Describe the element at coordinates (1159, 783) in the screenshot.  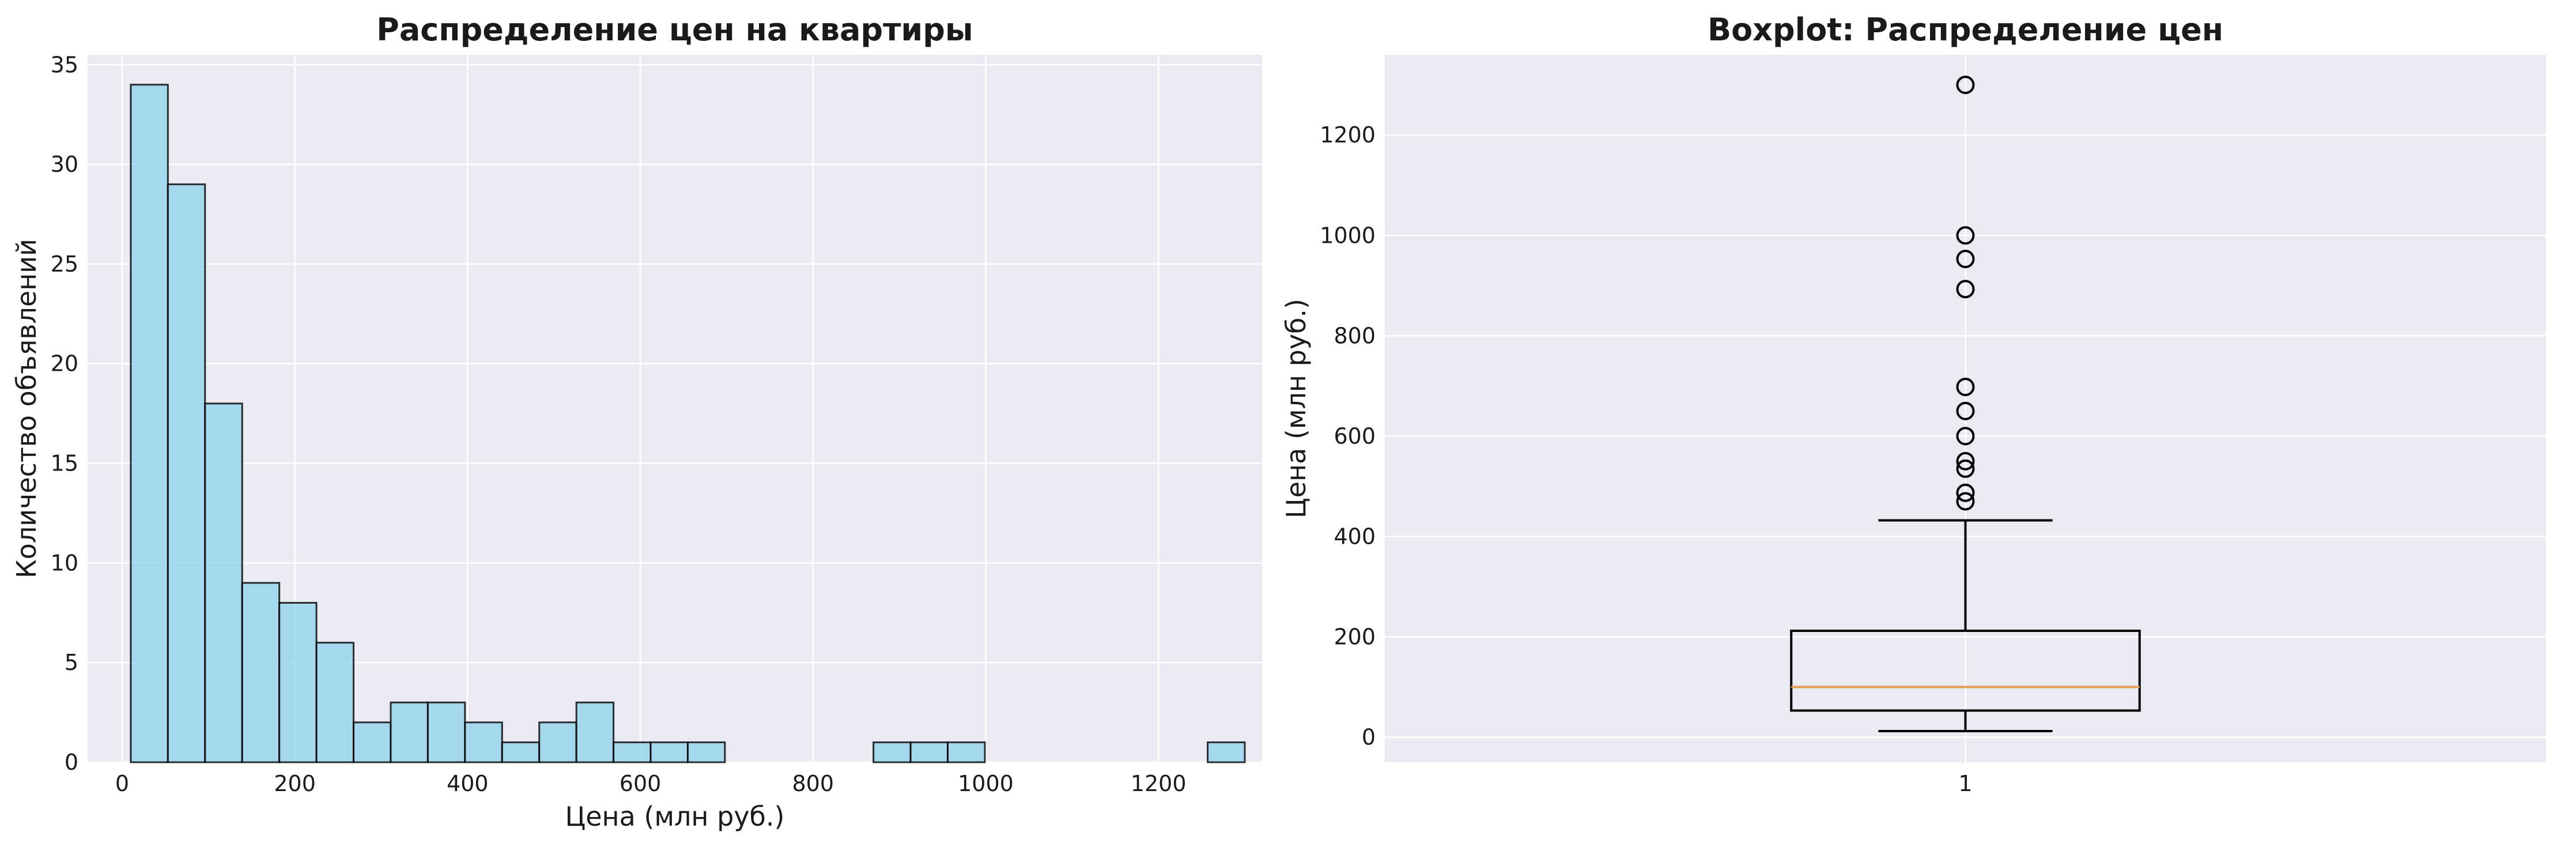
I see `histogram-x-tick-label: 1200` at that location.